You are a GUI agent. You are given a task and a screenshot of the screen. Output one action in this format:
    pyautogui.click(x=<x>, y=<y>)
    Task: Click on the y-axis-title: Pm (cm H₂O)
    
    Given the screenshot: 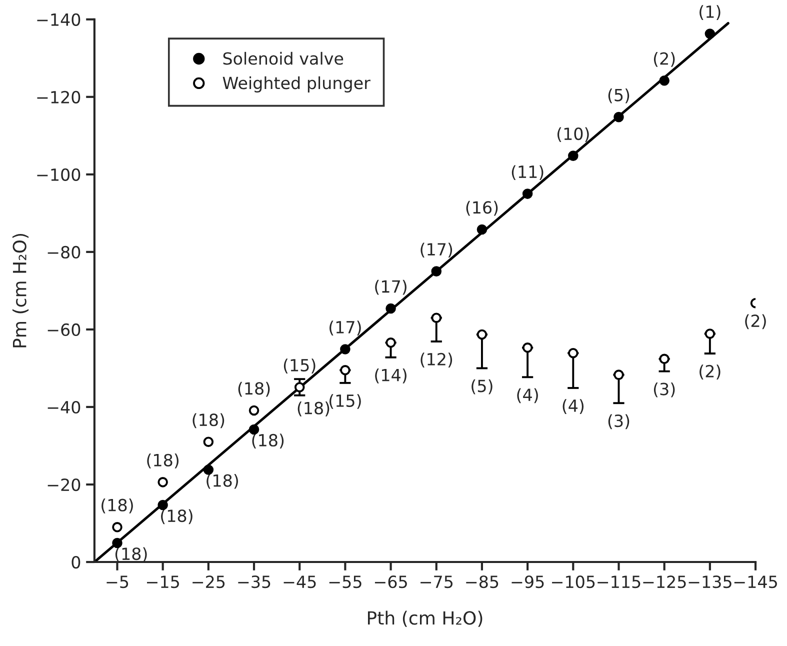 What is the action you would take?
    pyautogui.click(x=20, y=291)
    